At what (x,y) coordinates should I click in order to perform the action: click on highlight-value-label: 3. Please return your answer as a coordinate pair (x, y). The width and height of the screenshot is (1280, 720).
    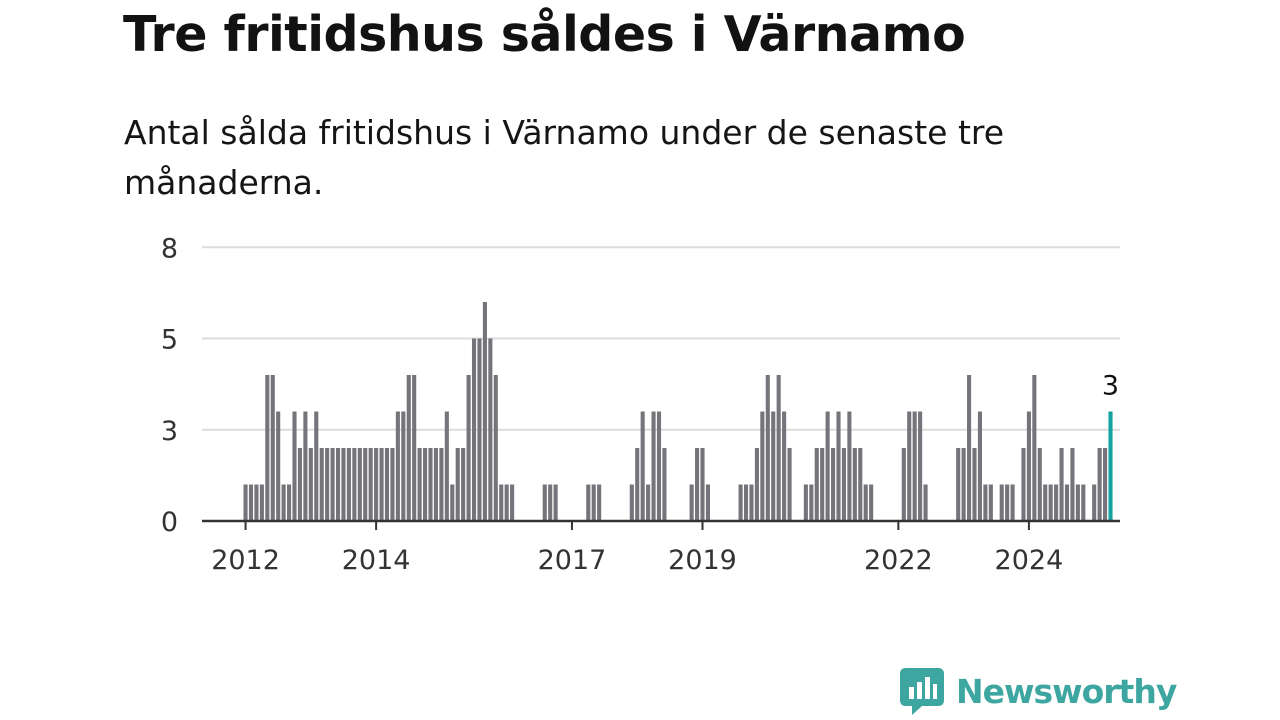
    Looking at the image, I should click on (1110, 386).